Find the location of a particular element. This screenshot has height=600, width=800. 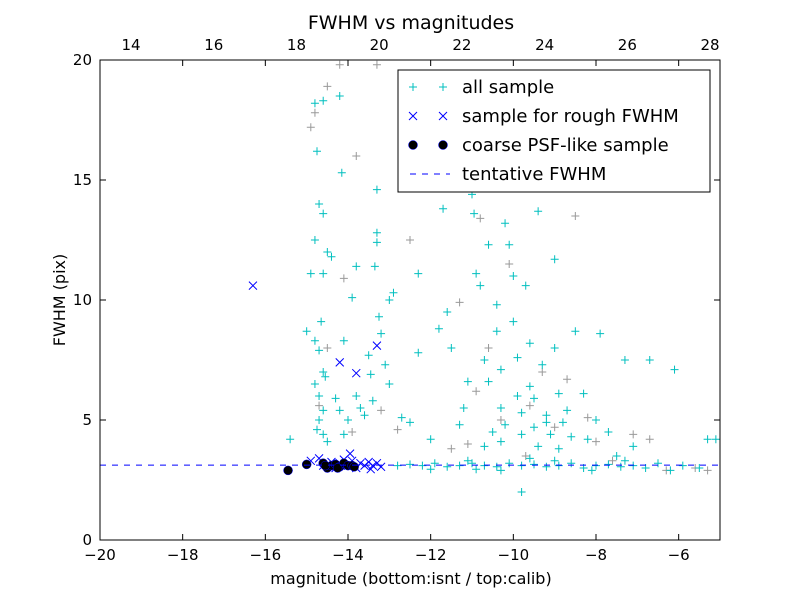

x-tick-label: −16 is located at coordinates (266, 555).